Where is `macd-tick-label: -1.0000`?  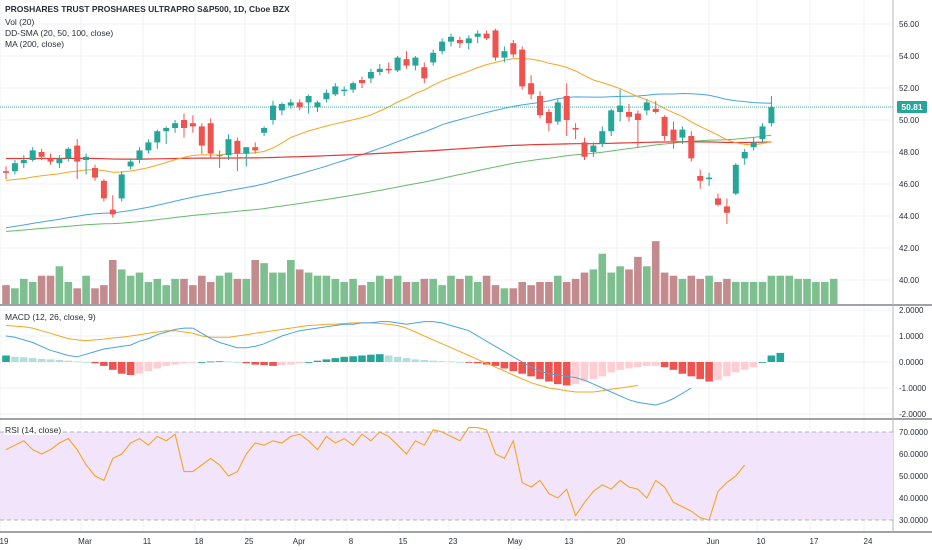
macd-tick-label: -1.0000 is located at coordinates (913, 388).